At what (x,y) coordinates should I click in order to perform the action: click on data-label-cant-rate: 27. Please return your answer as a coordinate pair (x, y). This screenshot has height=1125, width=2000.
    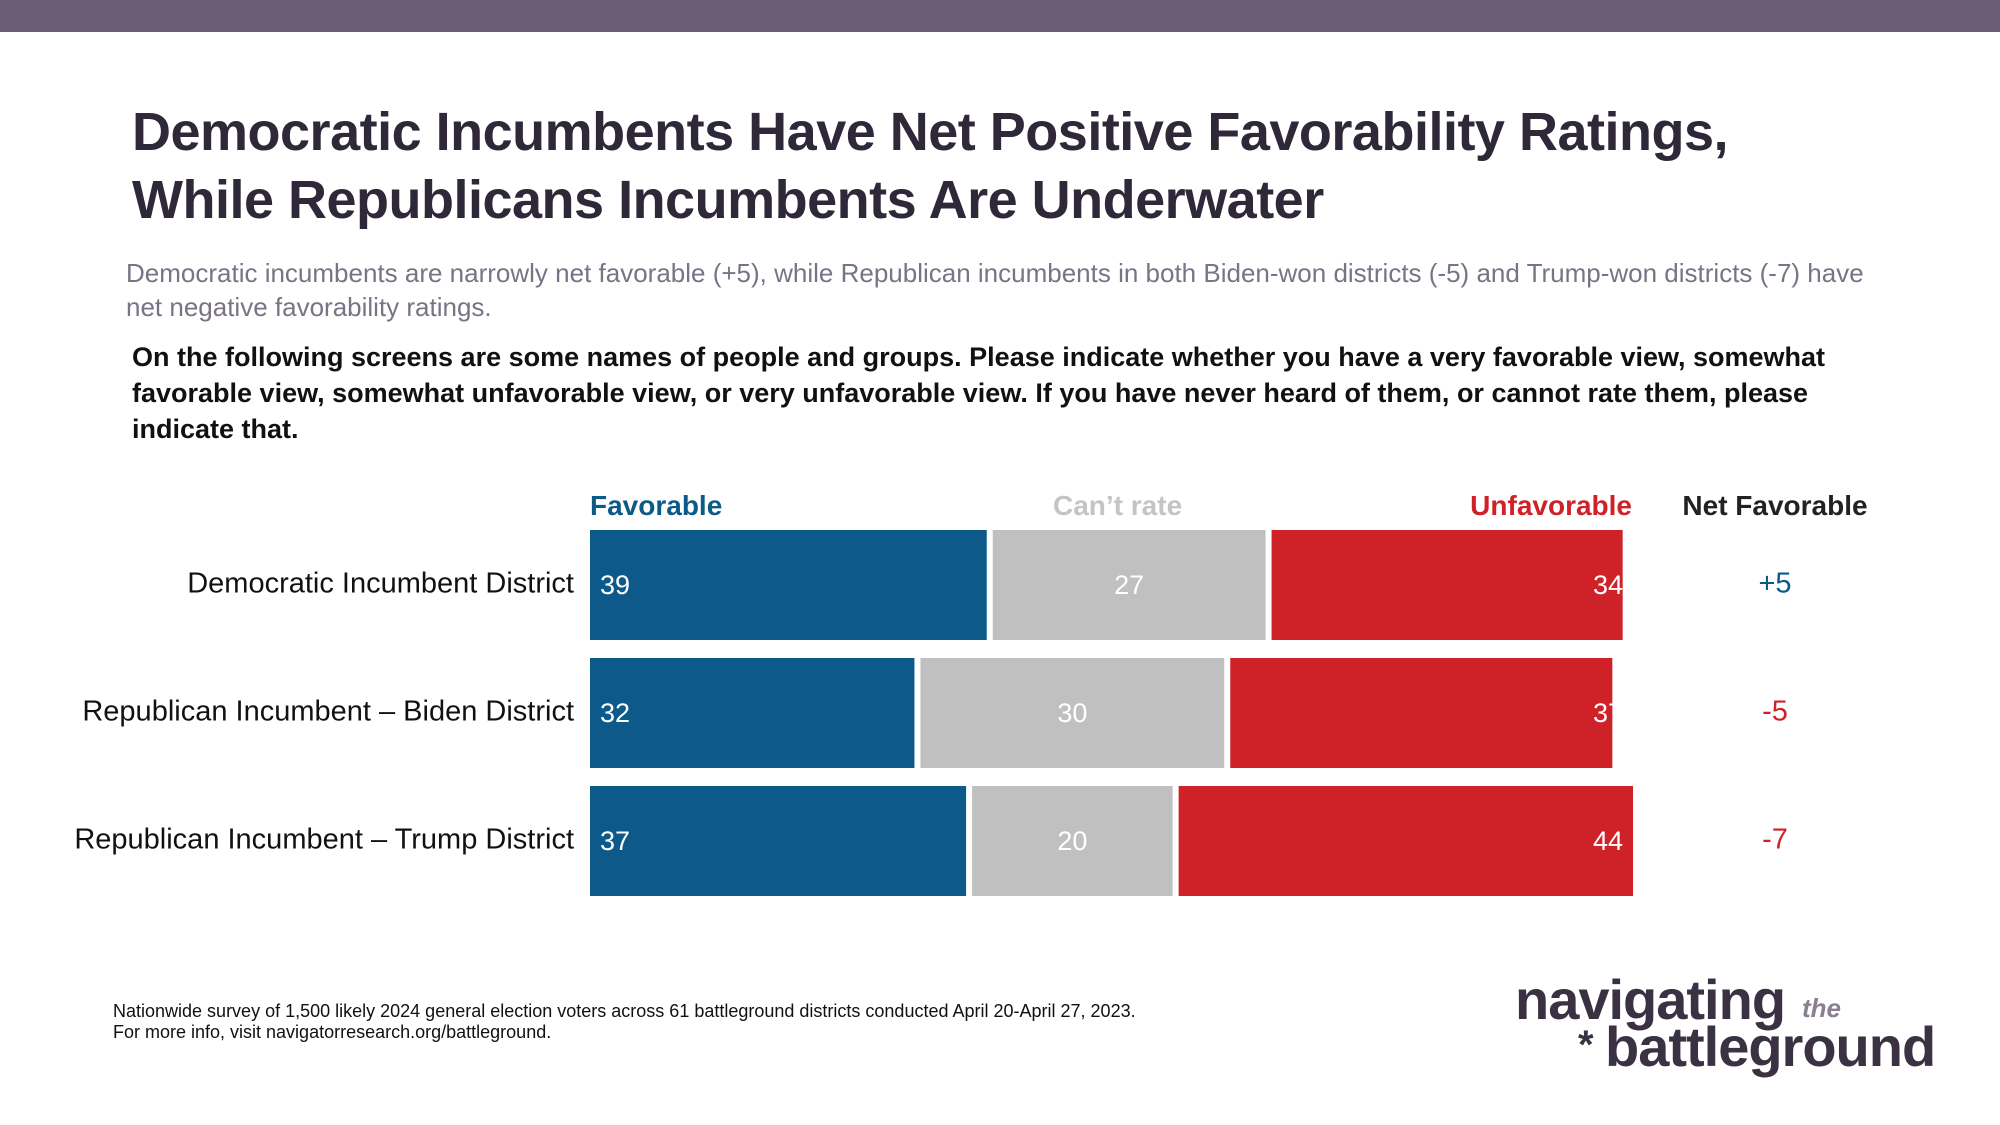
    Looking at the image, I should click on (1129, 585).